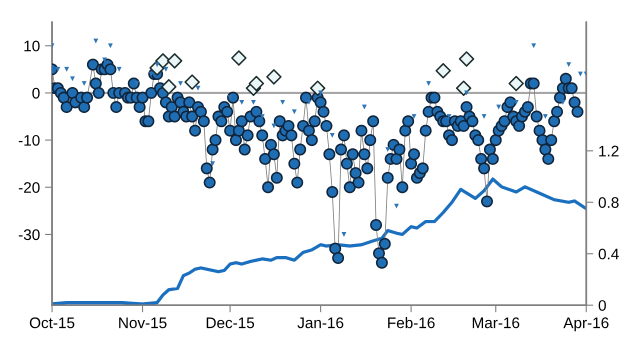 This screenshot has width=627, height=341. Describe the element at coordinates (320, 322) in the screenshot. I see `x-tick-label: Jan-16` at that location.